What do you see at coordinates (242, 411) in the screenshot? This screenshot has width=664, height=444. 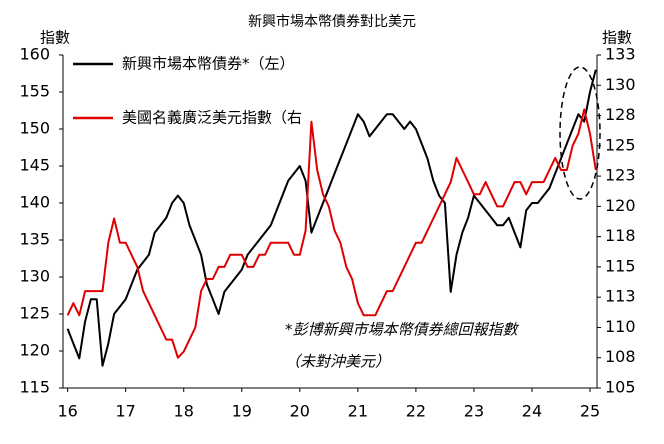 I see `x-tick-label: 19` at bounding box center [242, 411].